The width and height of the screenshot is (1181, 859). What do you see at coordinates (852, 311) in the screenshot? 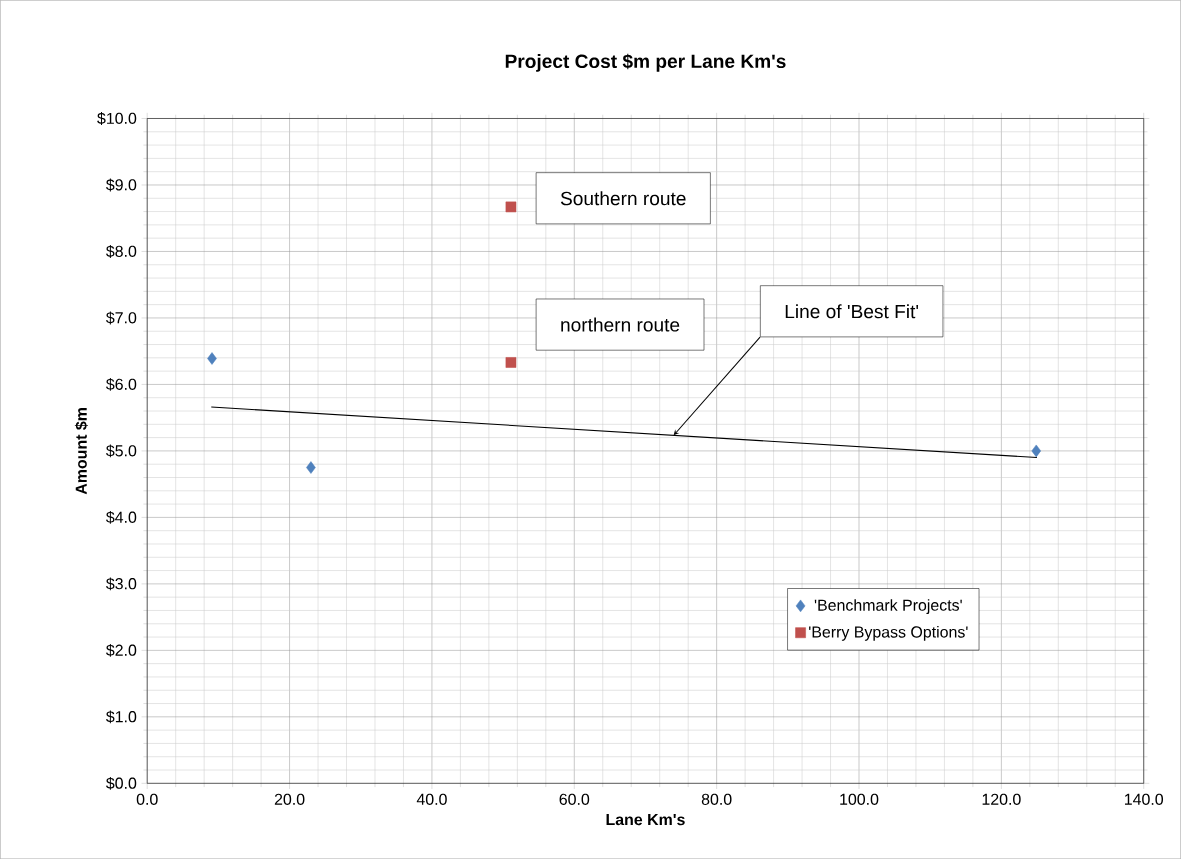
I see `annotation: Line of 'Best Fit'` at bounding box center [852, 311].